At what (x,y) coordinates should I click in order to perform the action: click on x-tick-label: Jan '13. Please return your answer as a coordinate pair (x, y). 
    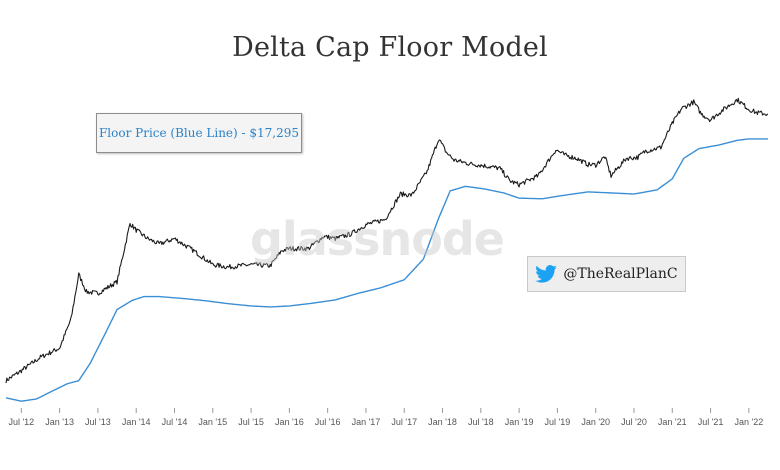
    Looking at the image, I should click on (59, 422).